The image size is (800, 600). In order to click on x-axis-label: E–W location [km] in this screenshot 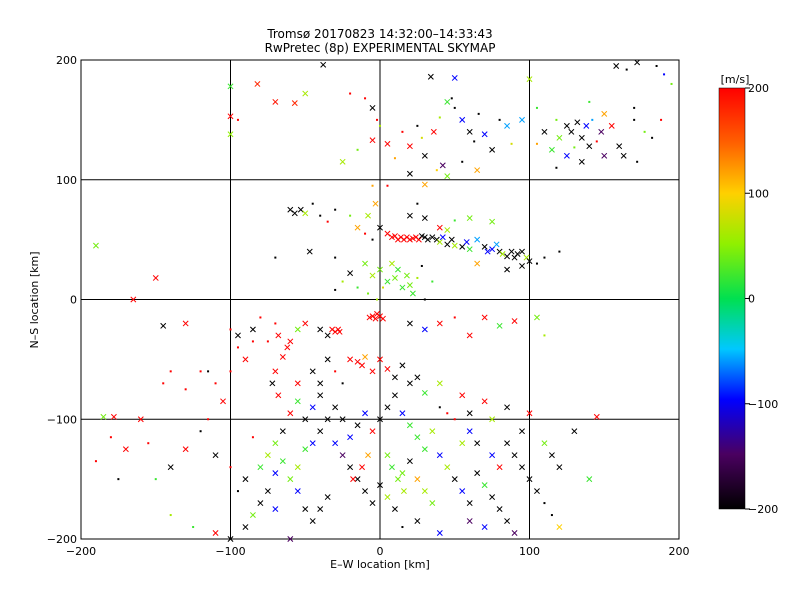, I will do `click(380, 564)`.